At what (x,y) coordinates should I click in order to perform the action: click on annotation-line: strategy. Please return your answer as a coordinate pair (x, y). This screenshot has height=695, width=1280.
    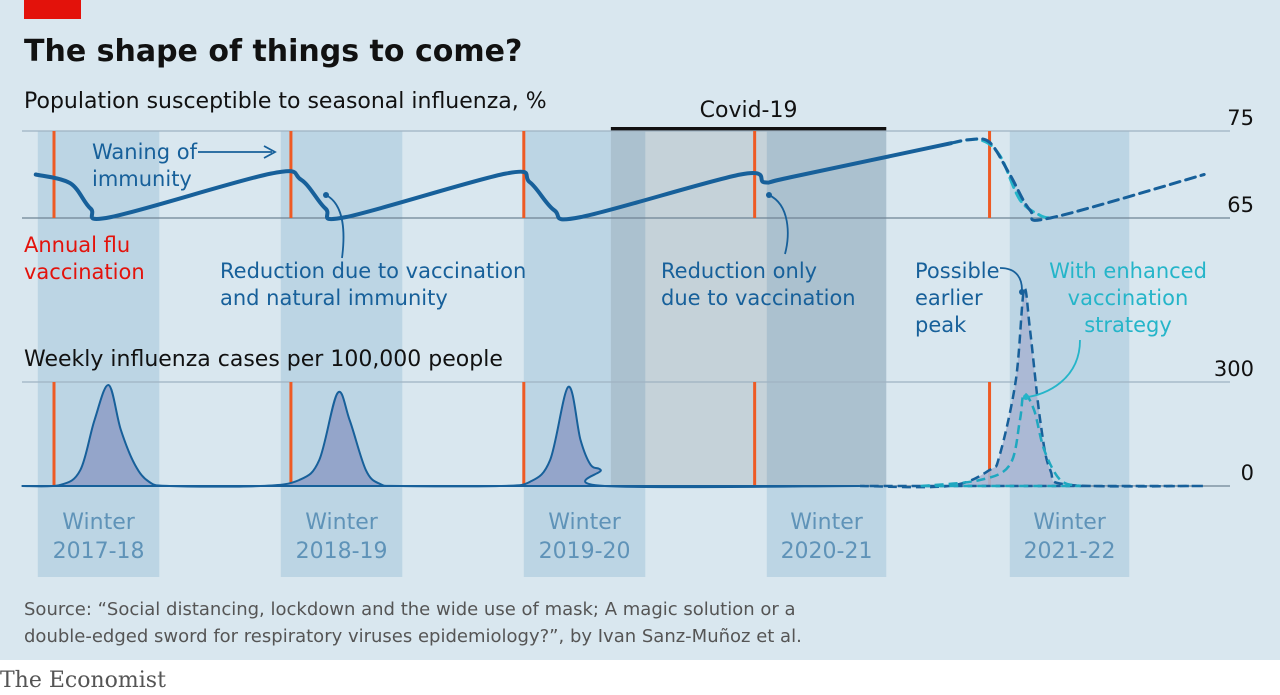
    Looking at the image, I should click on (1128, 325).